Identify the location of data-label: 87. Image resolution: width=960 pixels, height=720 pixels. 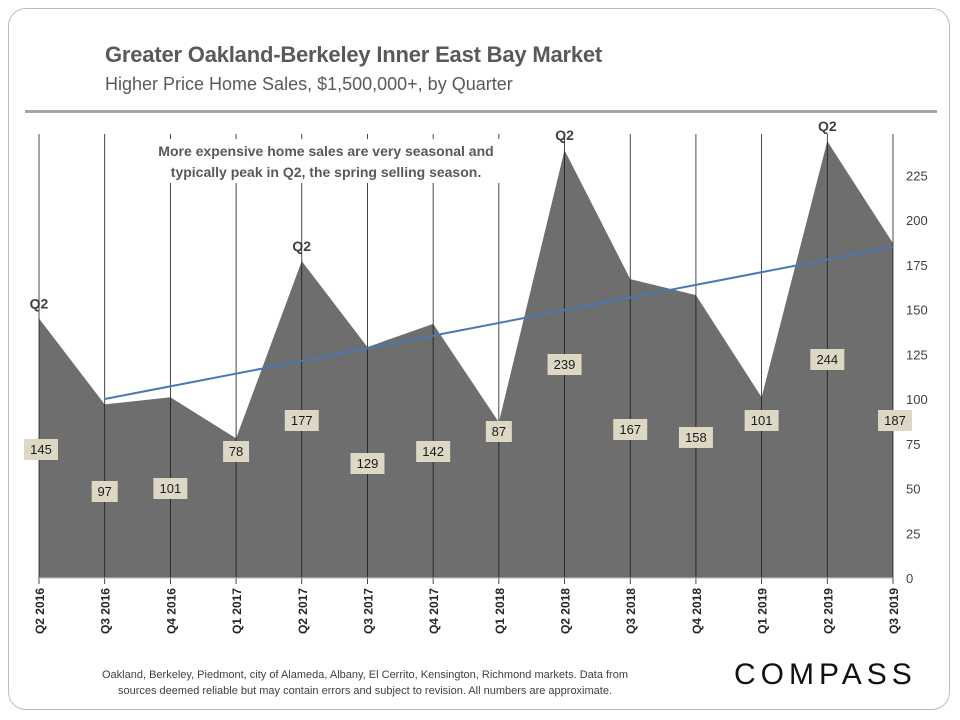
(499, 431).